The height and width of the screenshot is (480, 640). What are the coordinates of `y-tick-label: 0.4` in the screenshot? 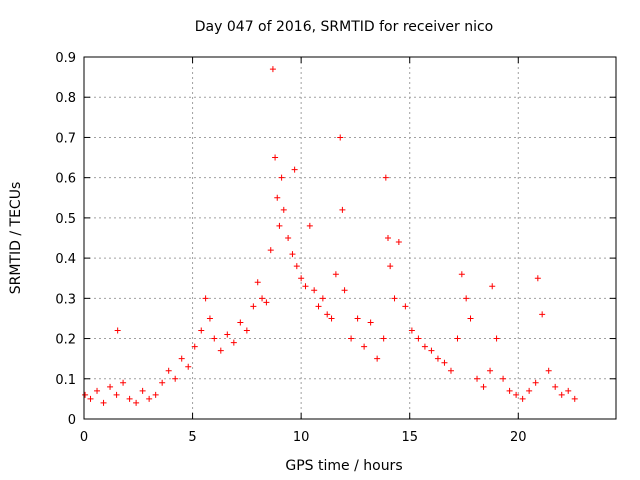 It's located at (65, 259).